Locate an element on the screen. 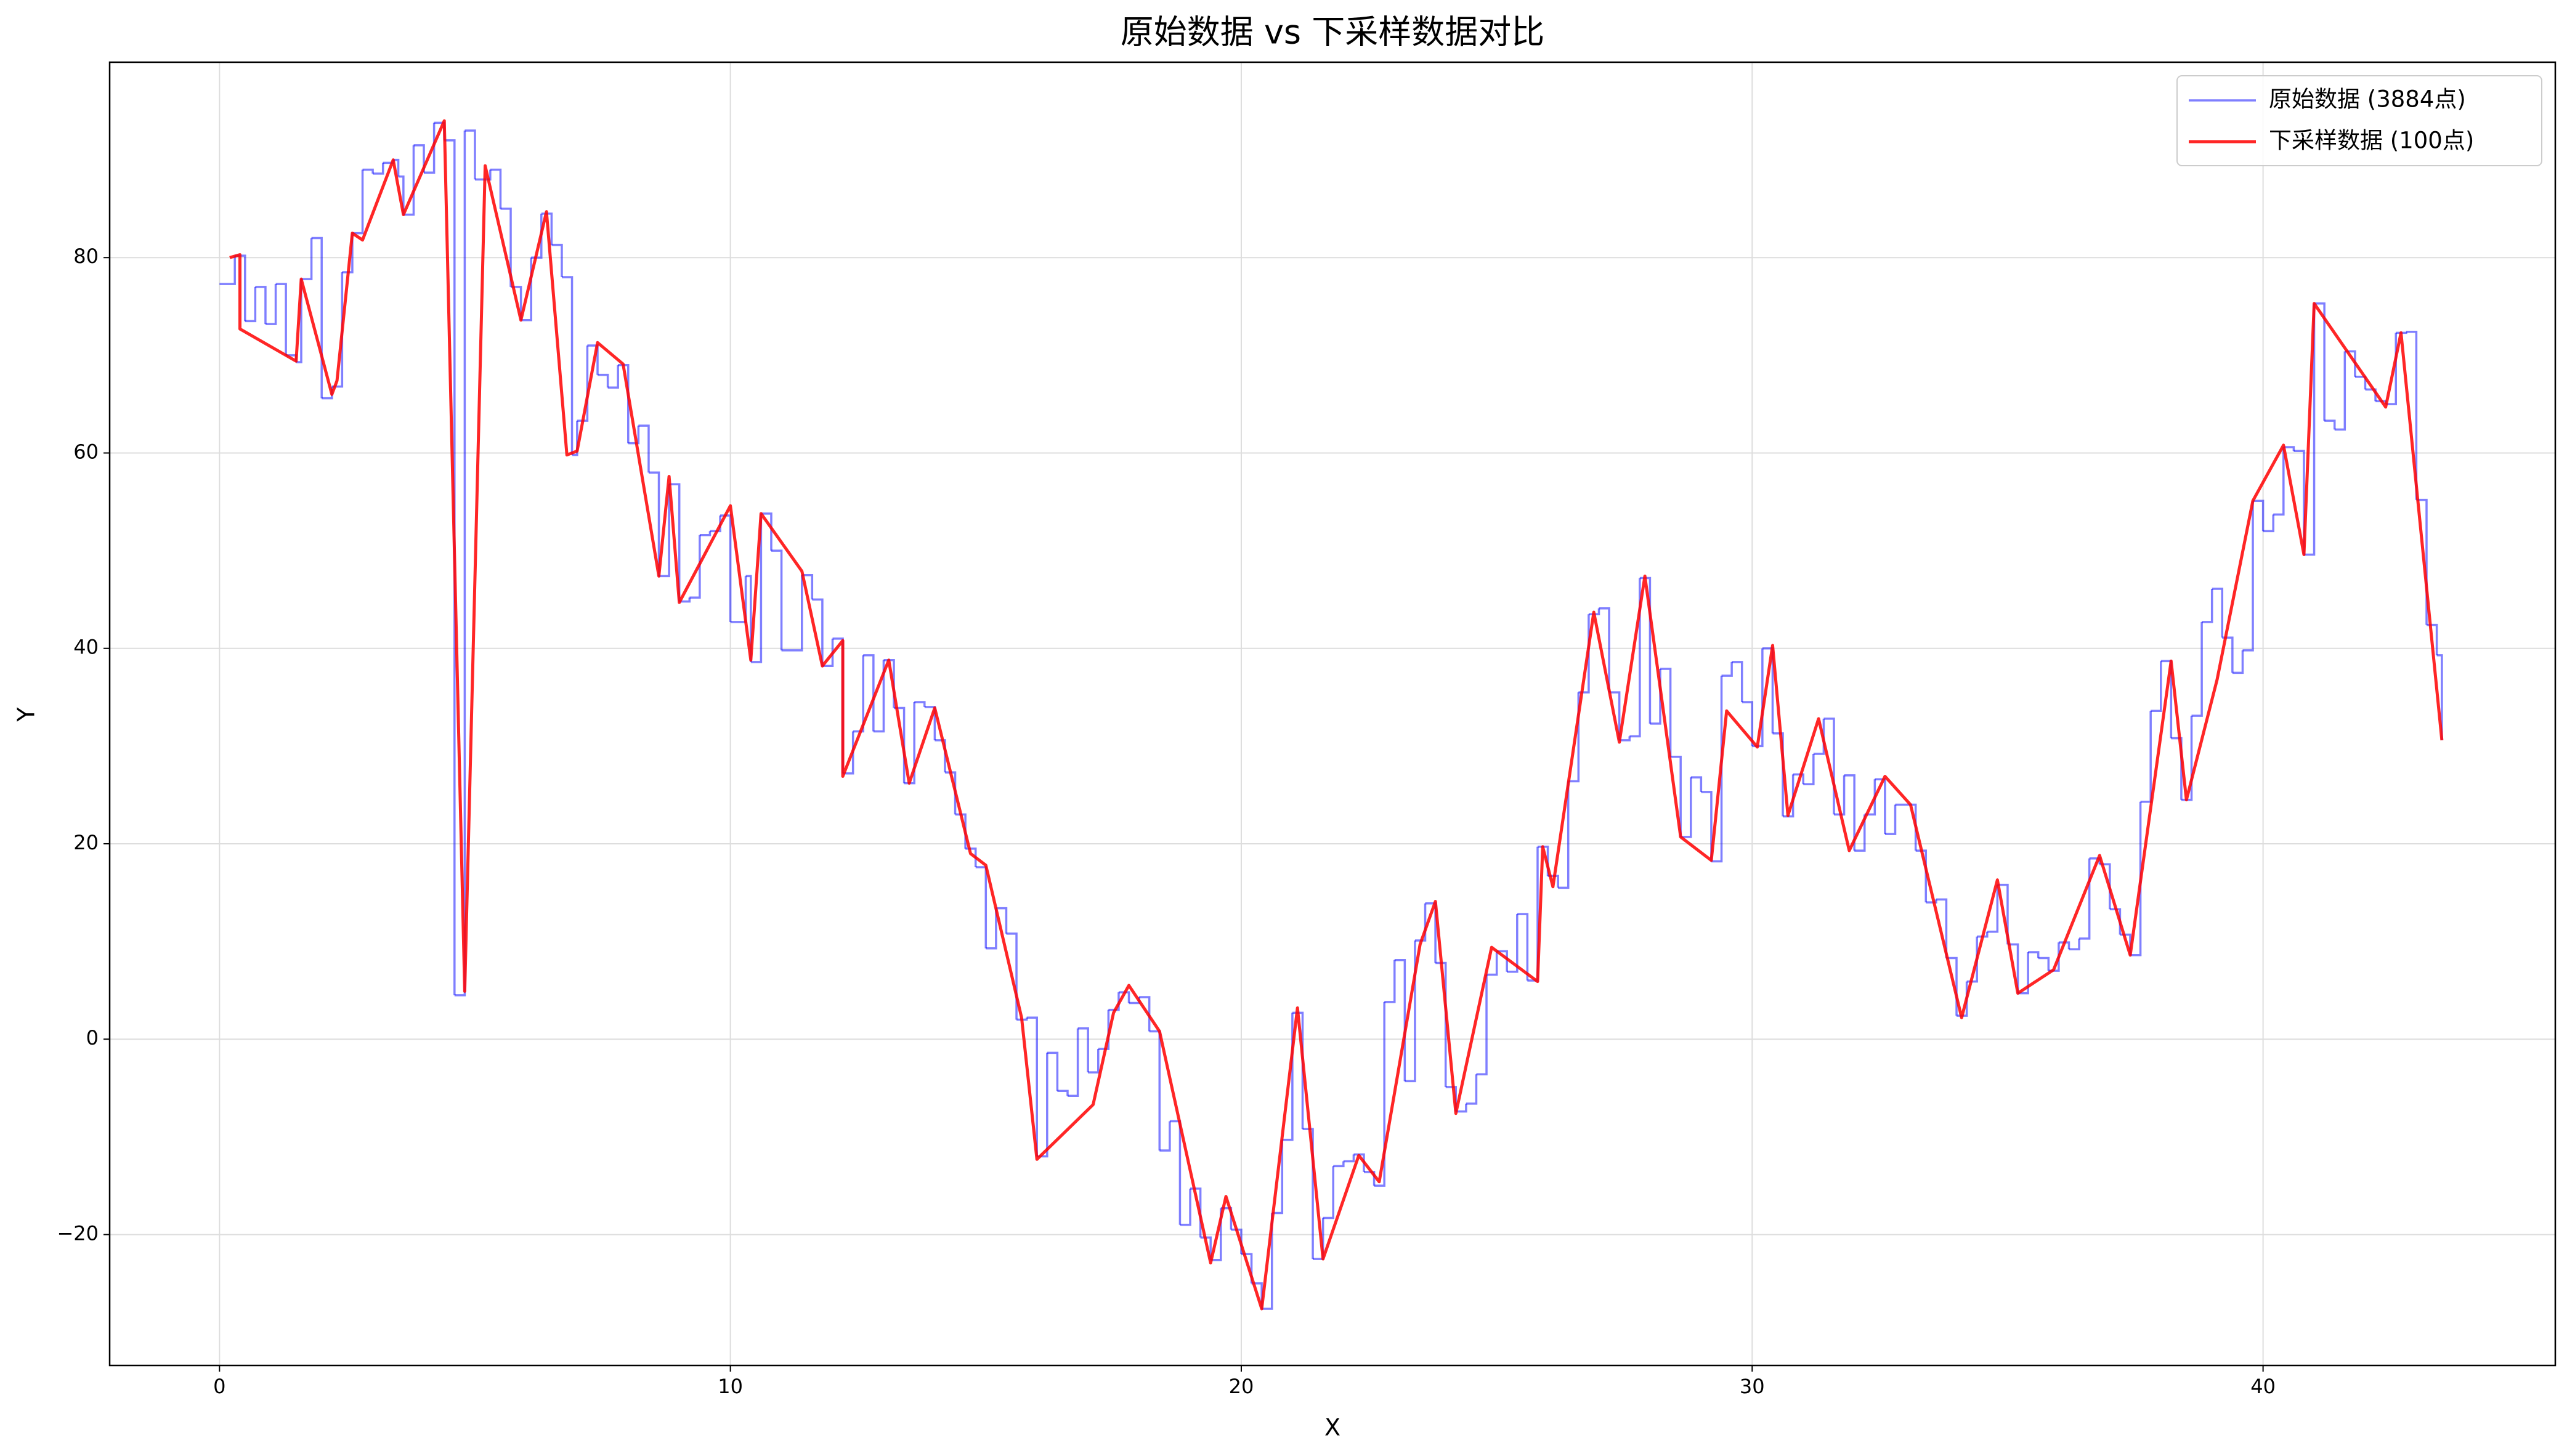  legend-label: 原始数据 (3884点) is located at coordinates (2367, 99).